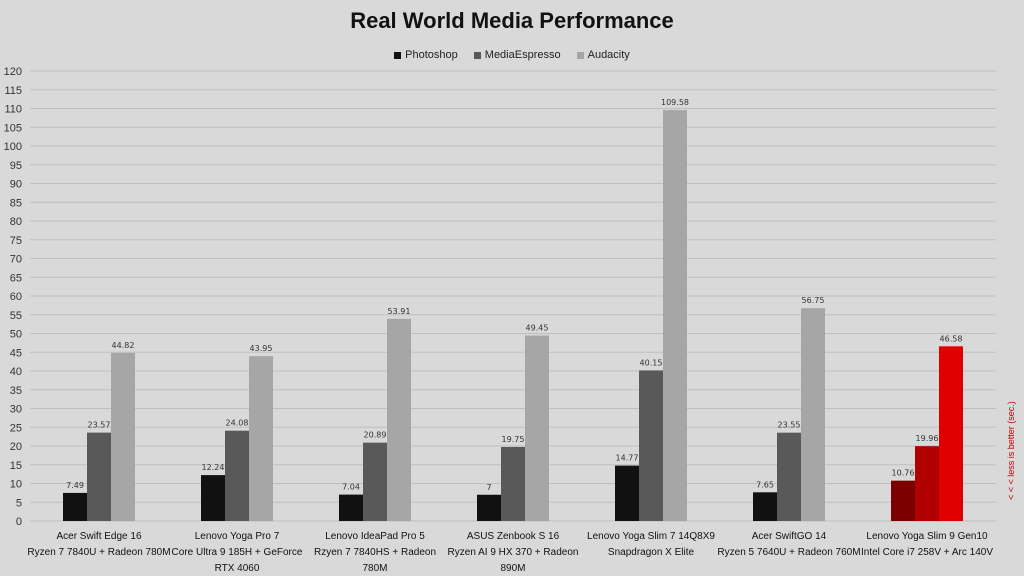 This screenshot has width=1024, height=576. I want to click on x-category-label: 780M, so click(374, 568).